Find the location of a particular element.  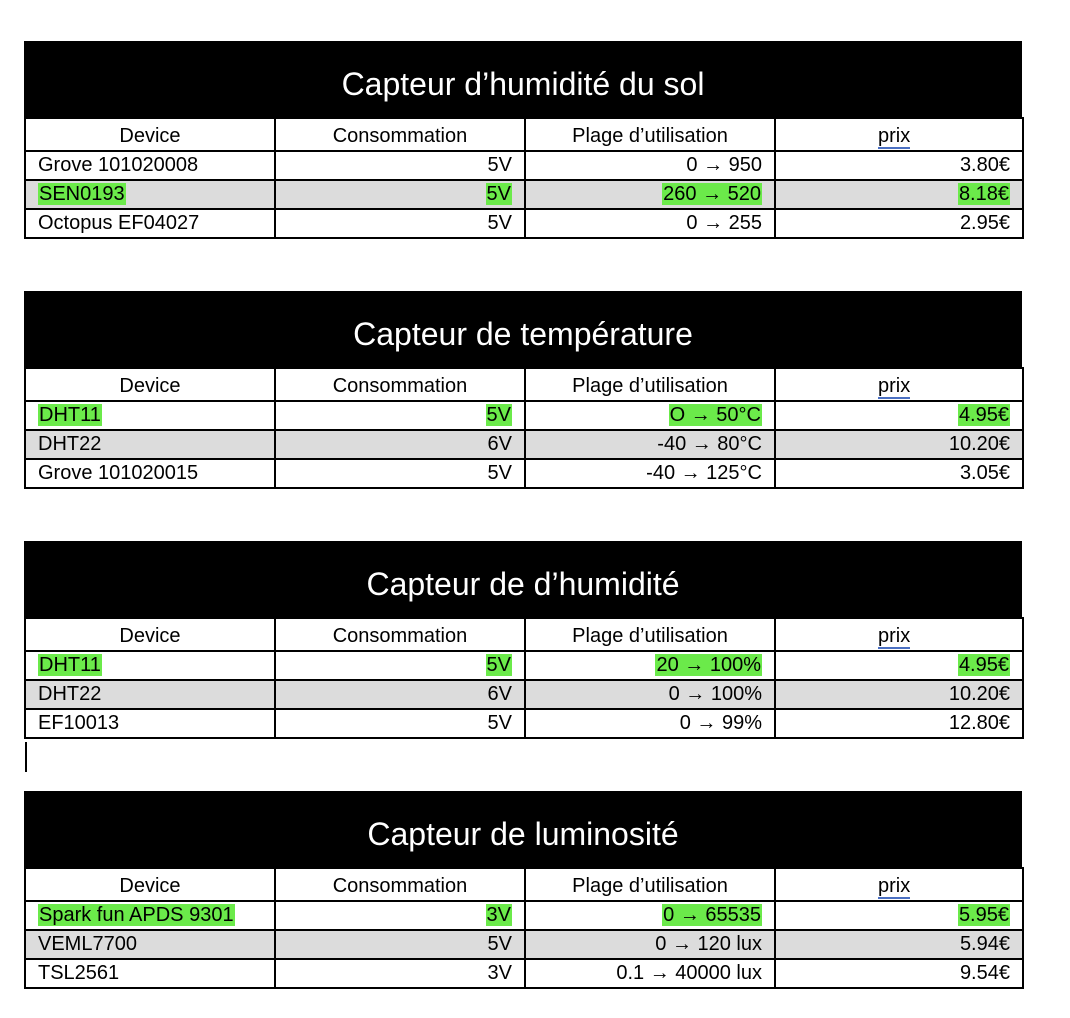

cell-prix-text: 5.94€ is located at coordinates (984, 944).